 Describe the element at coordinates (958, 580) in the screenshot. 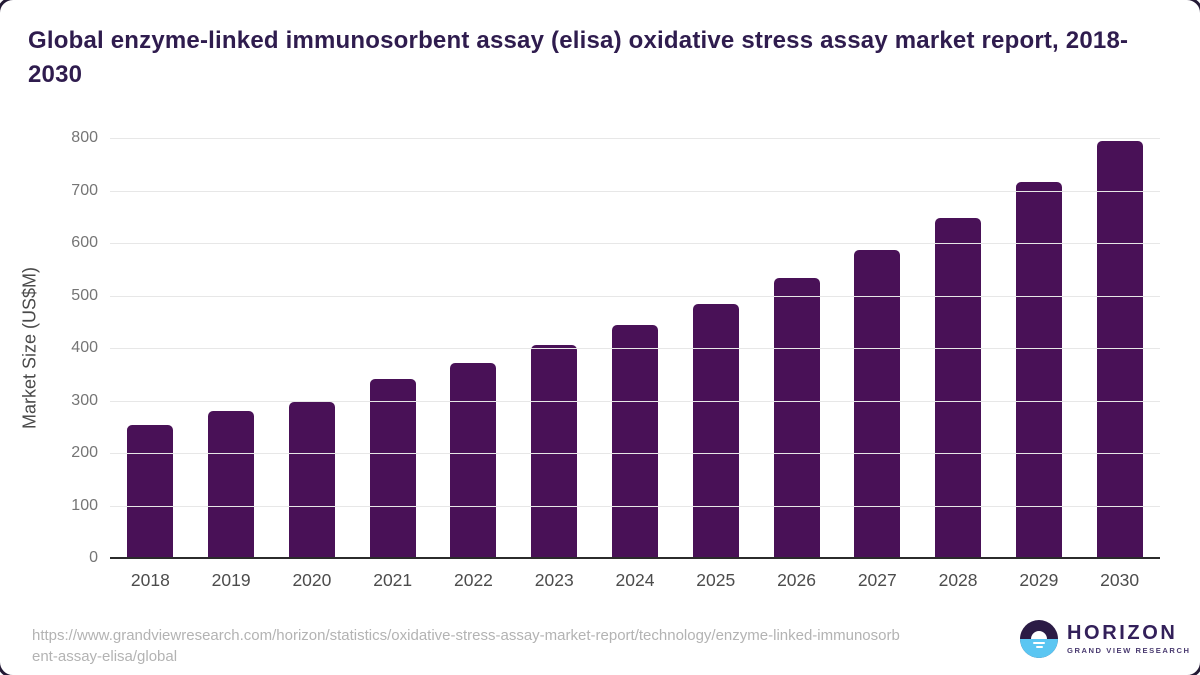

I see `x-tick-label: 2028` at that location.